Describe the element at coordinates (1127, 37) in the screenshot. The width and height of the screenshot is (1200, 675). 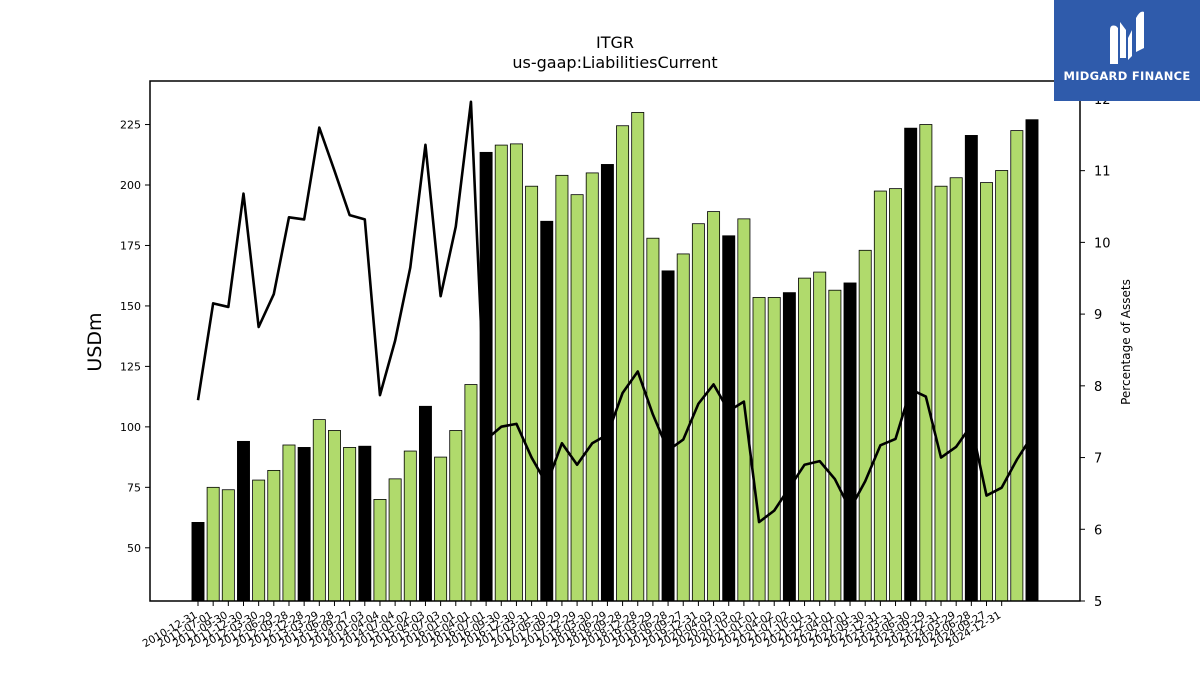
I see `logo-mark-icon` at that location.